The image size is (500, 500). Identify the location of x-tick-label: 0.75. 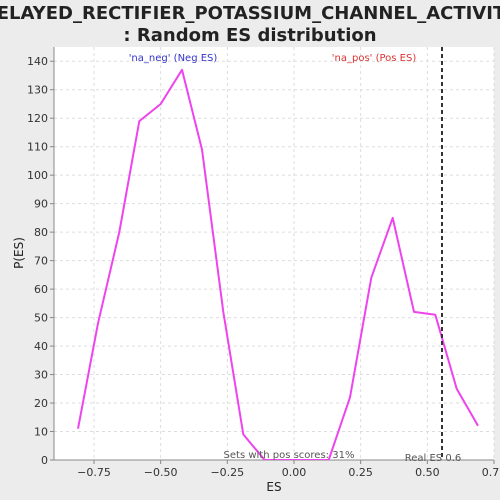
(491, 472).